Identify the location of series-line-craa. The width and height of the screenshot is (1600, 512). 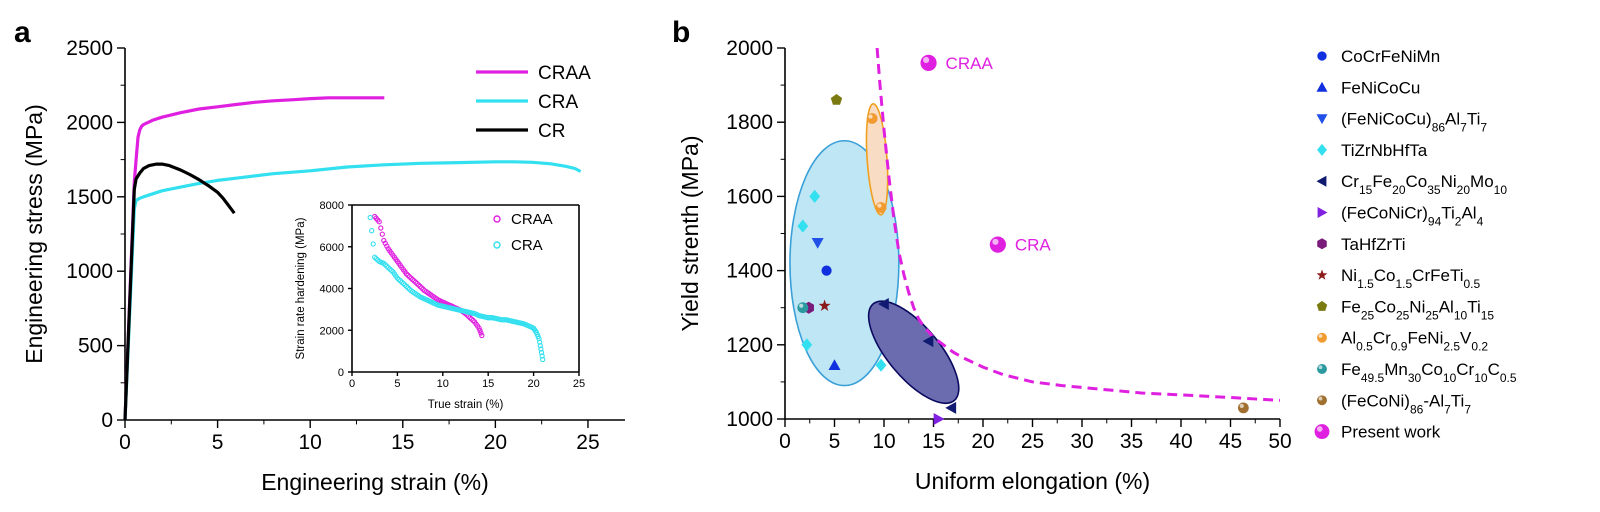
(254, 258).